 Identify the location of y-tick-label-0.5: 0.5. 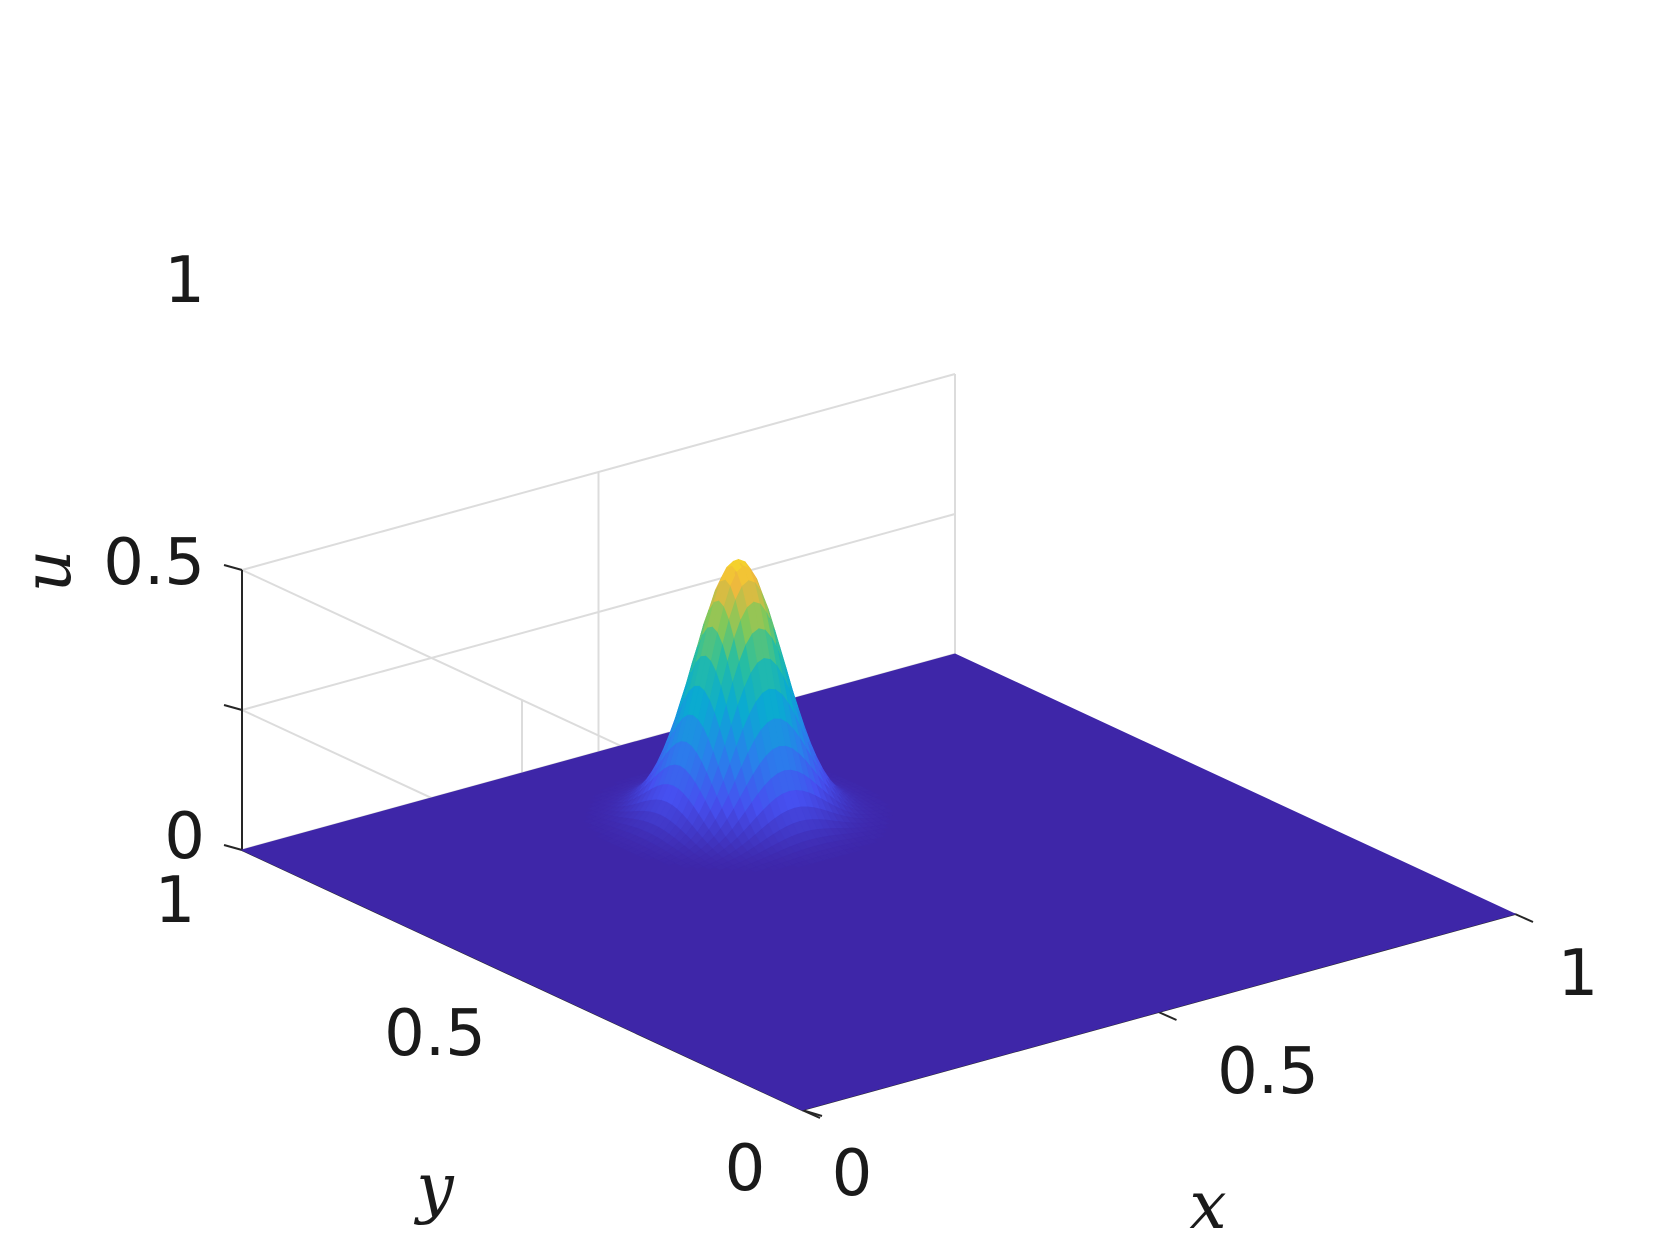
(435, 1034).